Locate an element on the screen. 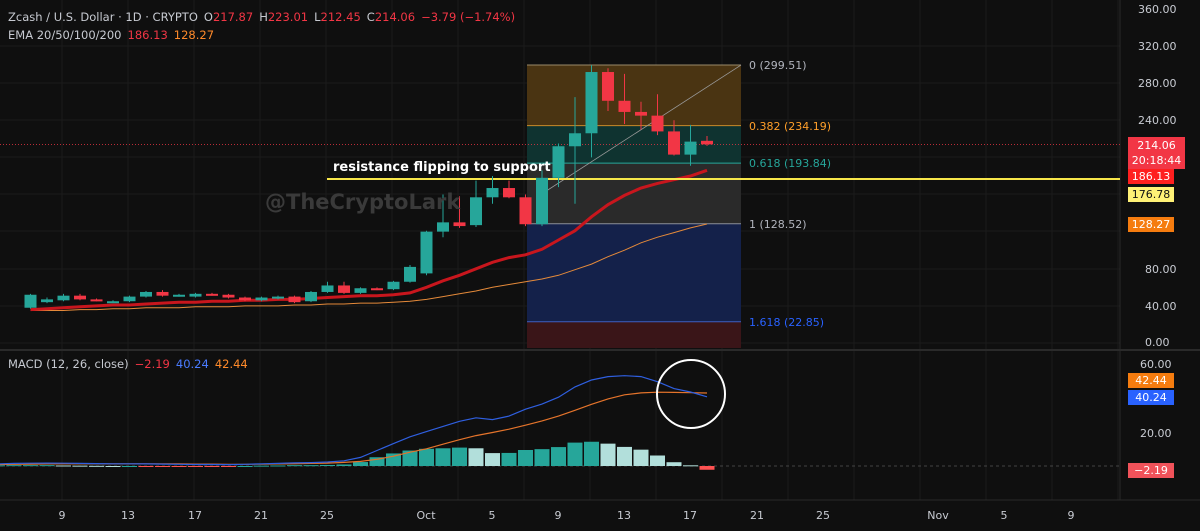 The image size is (1200, 531). macd-signal-tag: 42.44 is located at coordinates (1151, 380).